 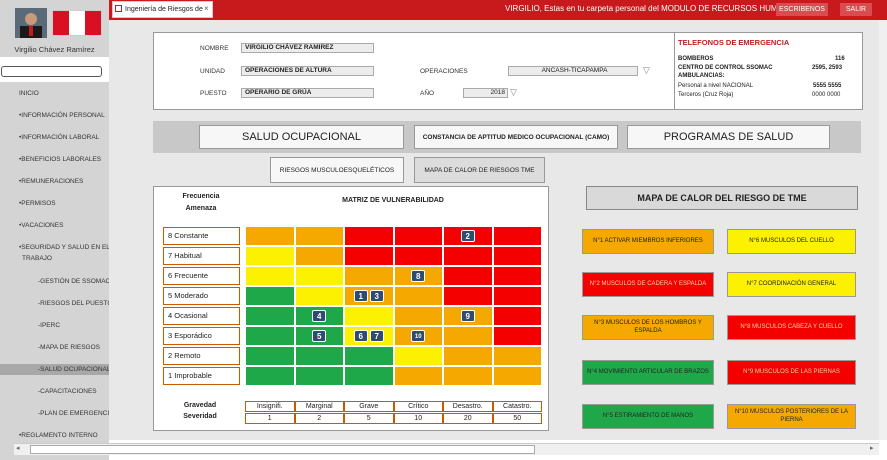 I want to click on nombre-field: VIRGILIO CHÁVEZ RAMIREZ, so click(x=307, y=48).